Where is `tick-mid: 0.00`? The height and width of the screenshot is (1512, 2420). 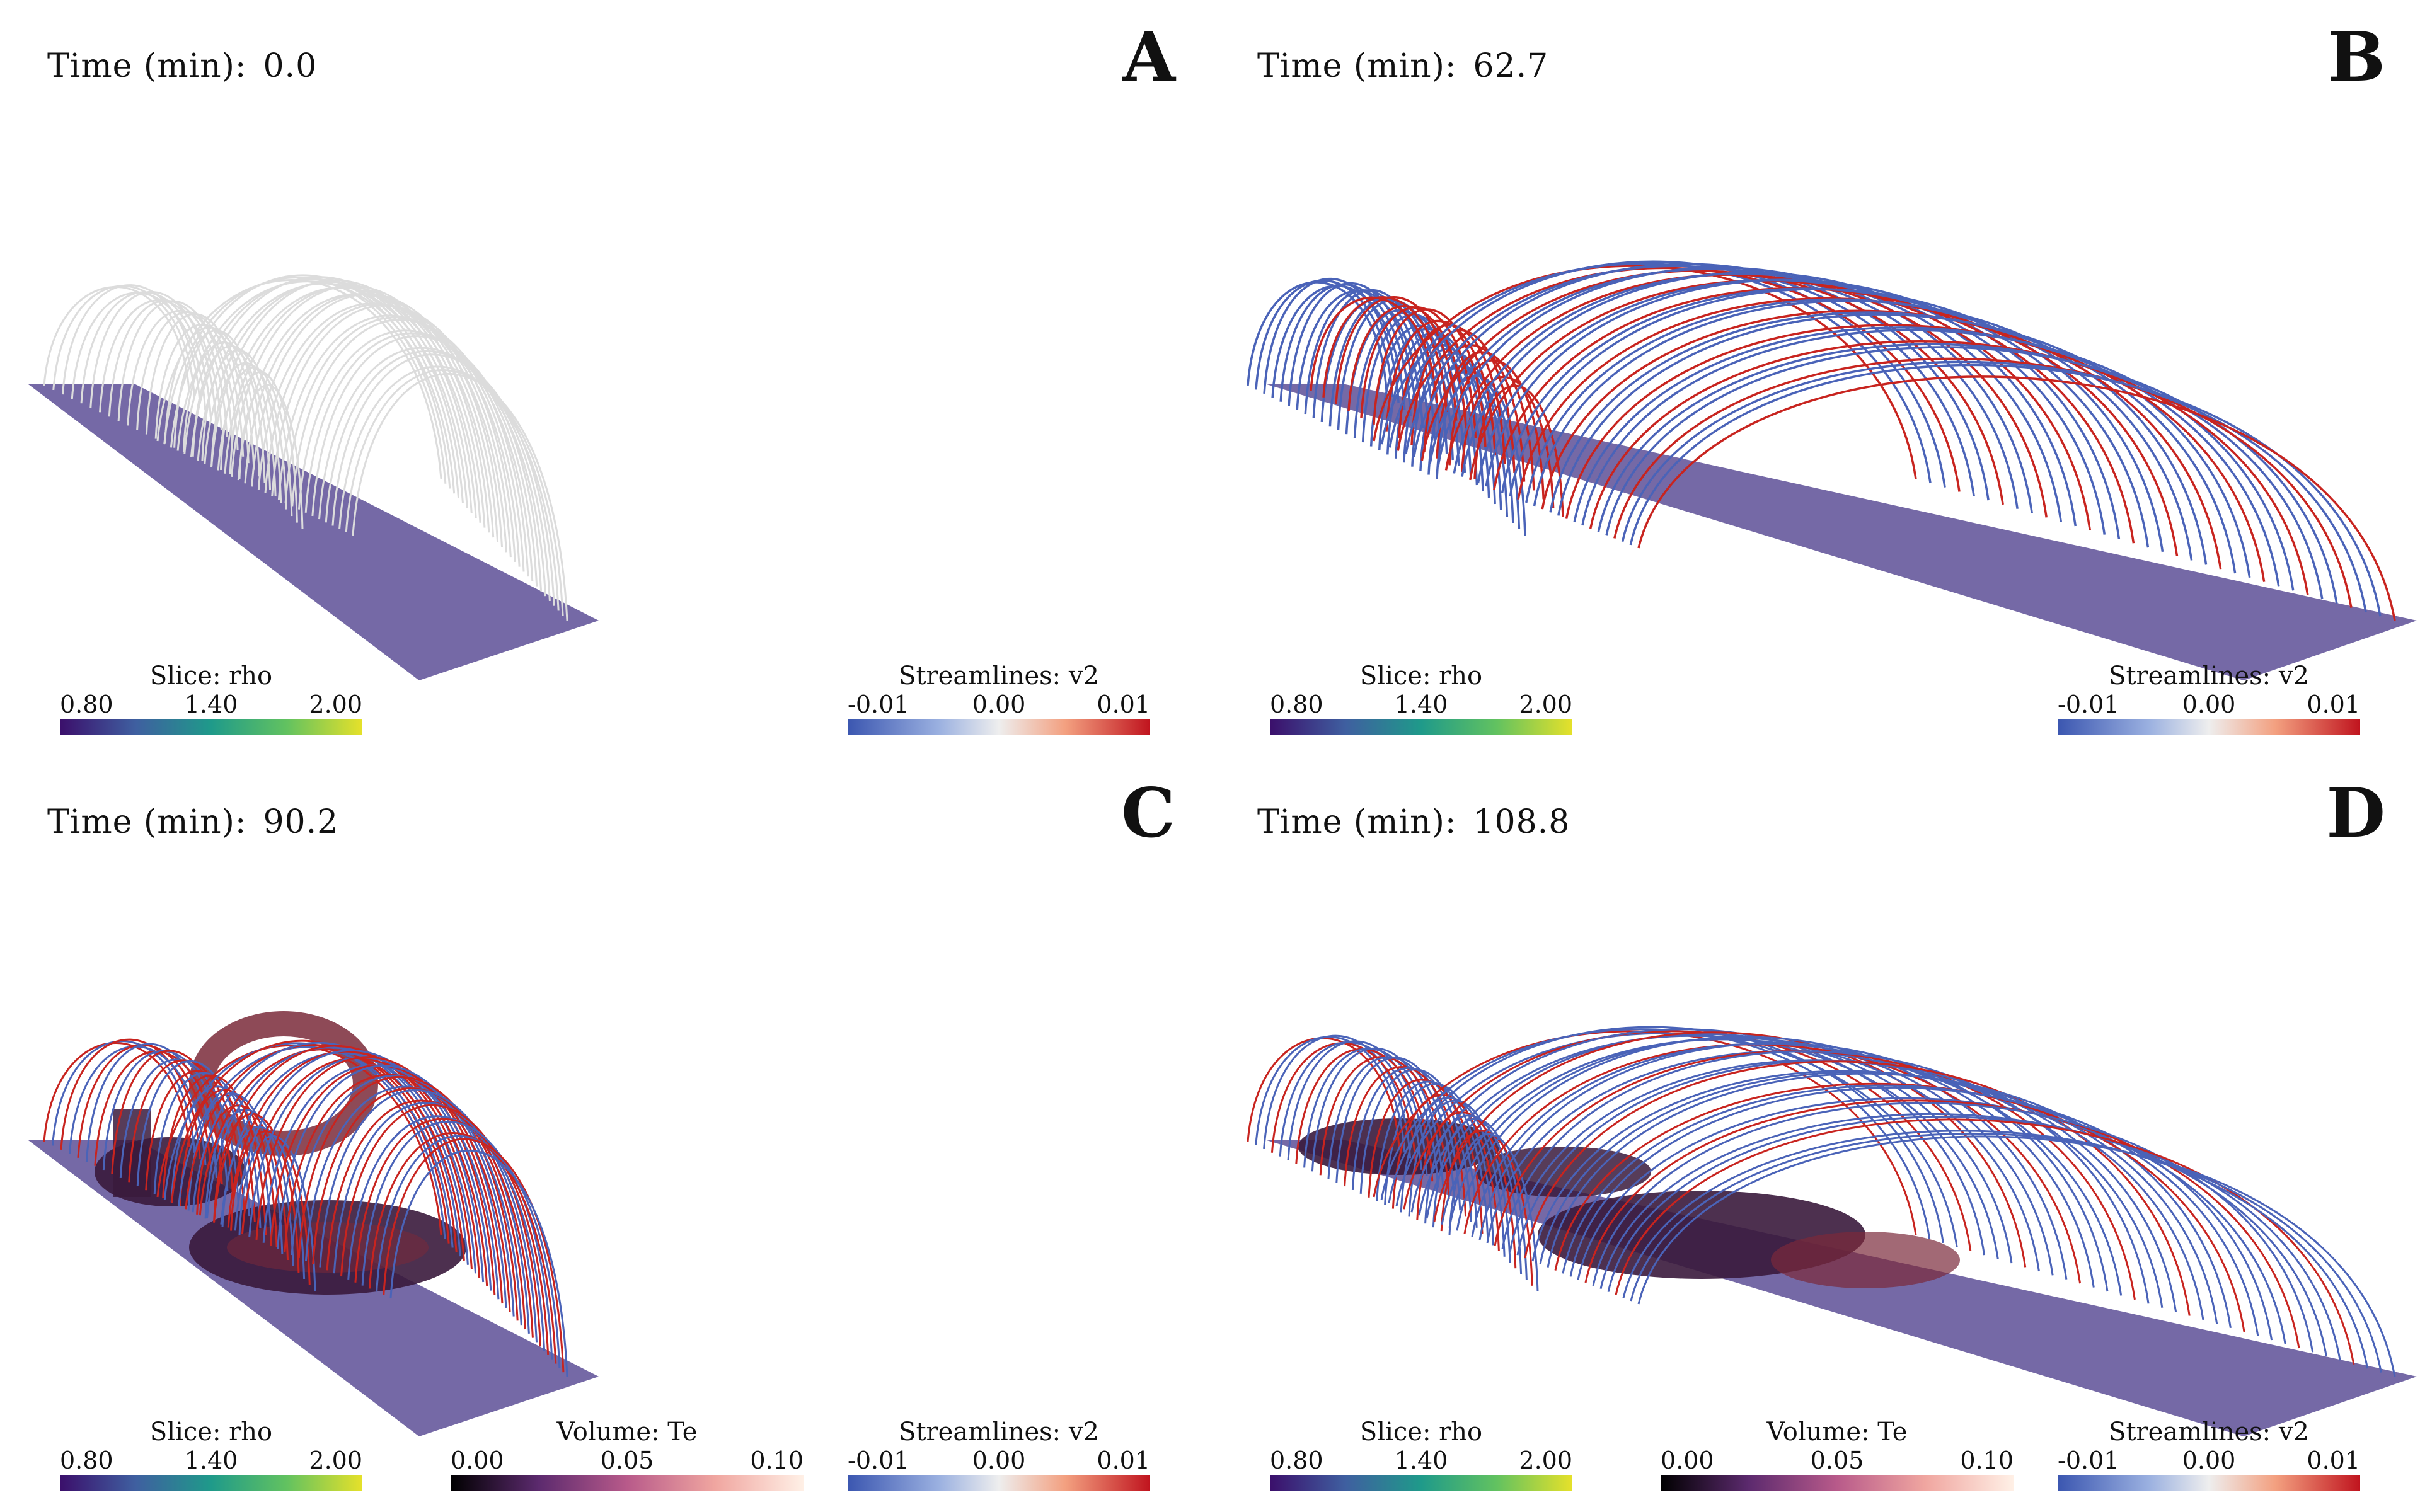 tick-mid: 0.00 is located at coordinates (999, 704).